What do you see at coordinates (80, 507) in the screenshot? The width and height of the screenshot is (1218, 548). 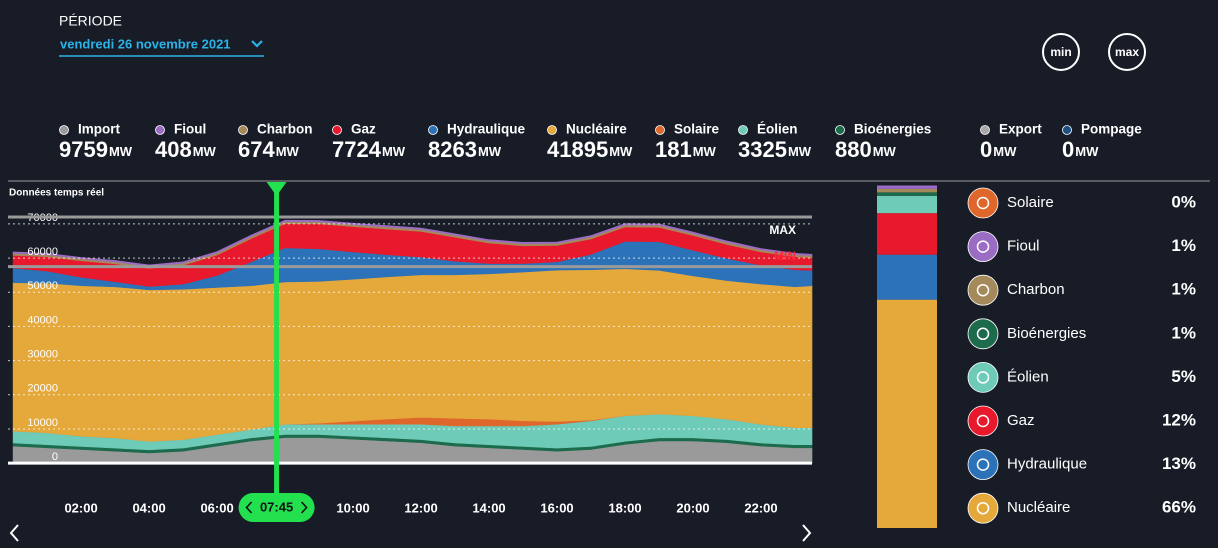 I see `x-tick-label: 02:00` at bounding box center [80, 507].